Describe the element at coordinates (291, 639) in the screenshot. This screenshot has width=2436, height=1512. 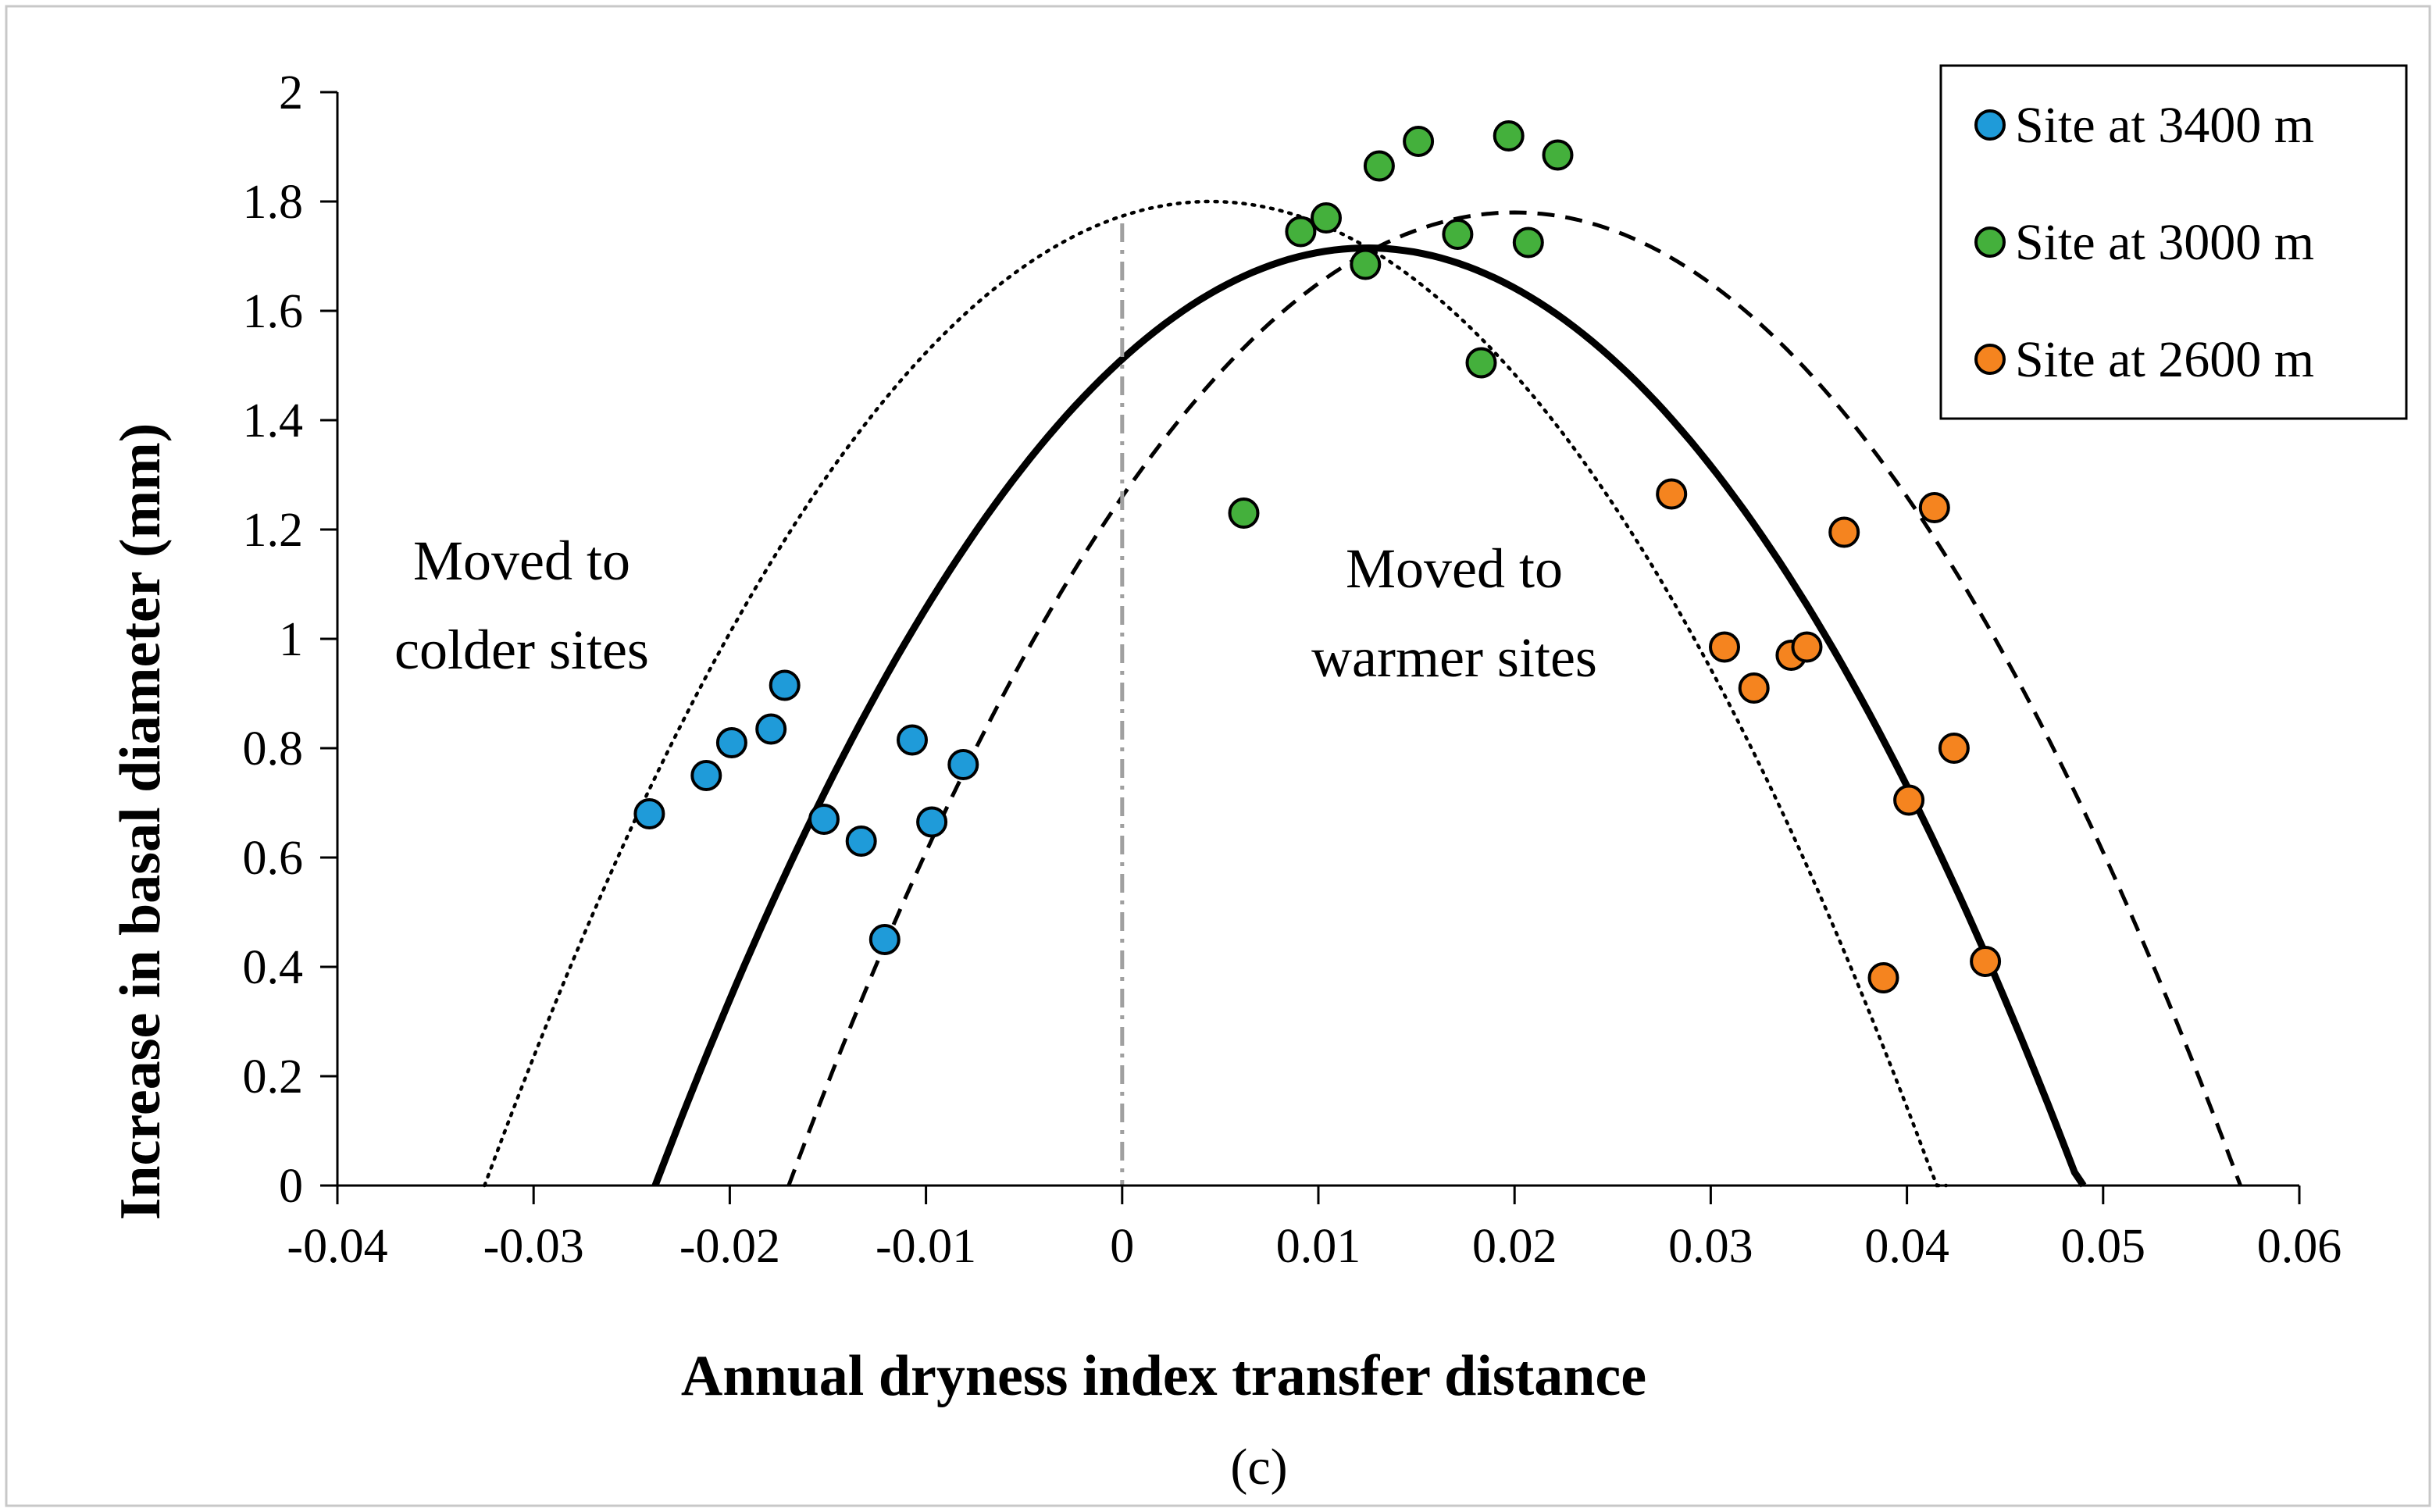
I see `y-tick-label: 1` at that location.